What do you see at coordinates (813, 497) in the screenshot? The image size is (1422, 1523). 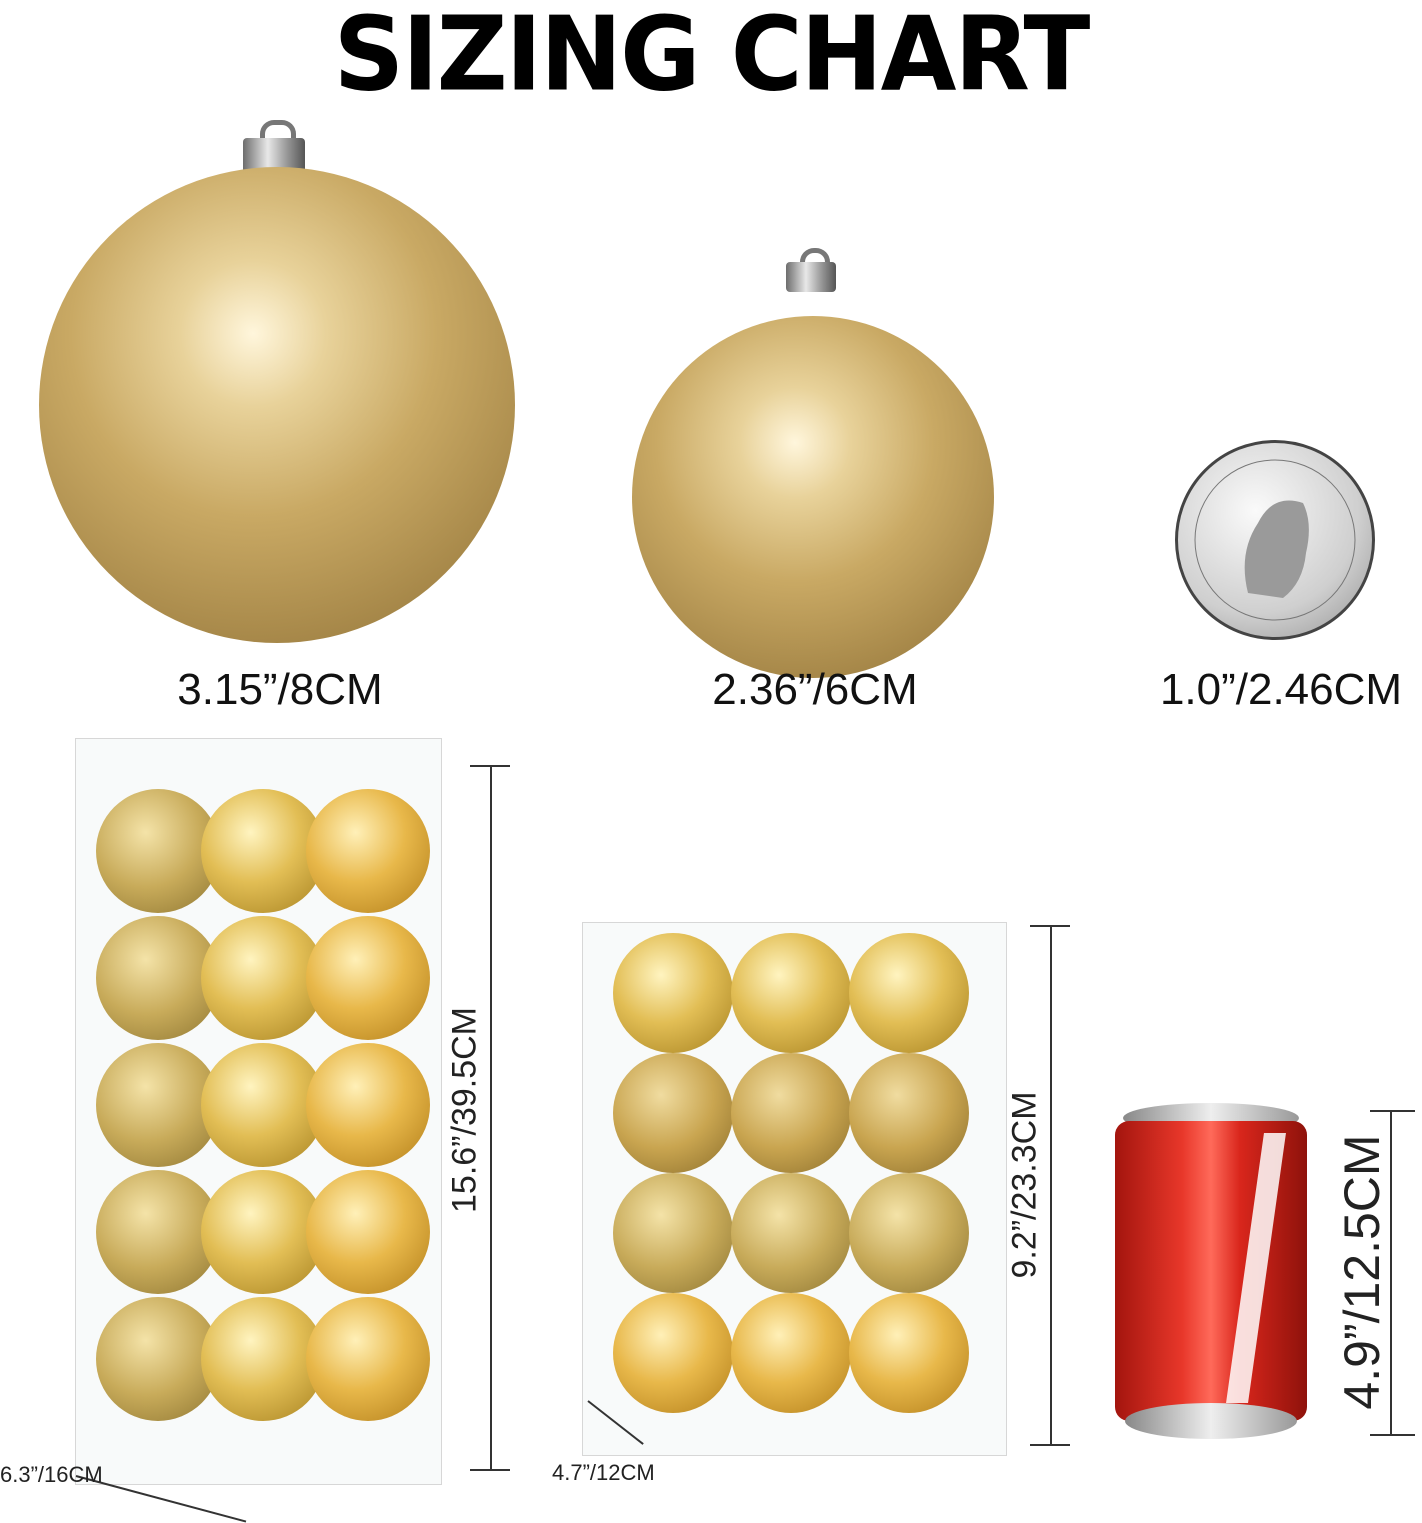 I see `small-ornament-ball` at bounding box center [813, 497].